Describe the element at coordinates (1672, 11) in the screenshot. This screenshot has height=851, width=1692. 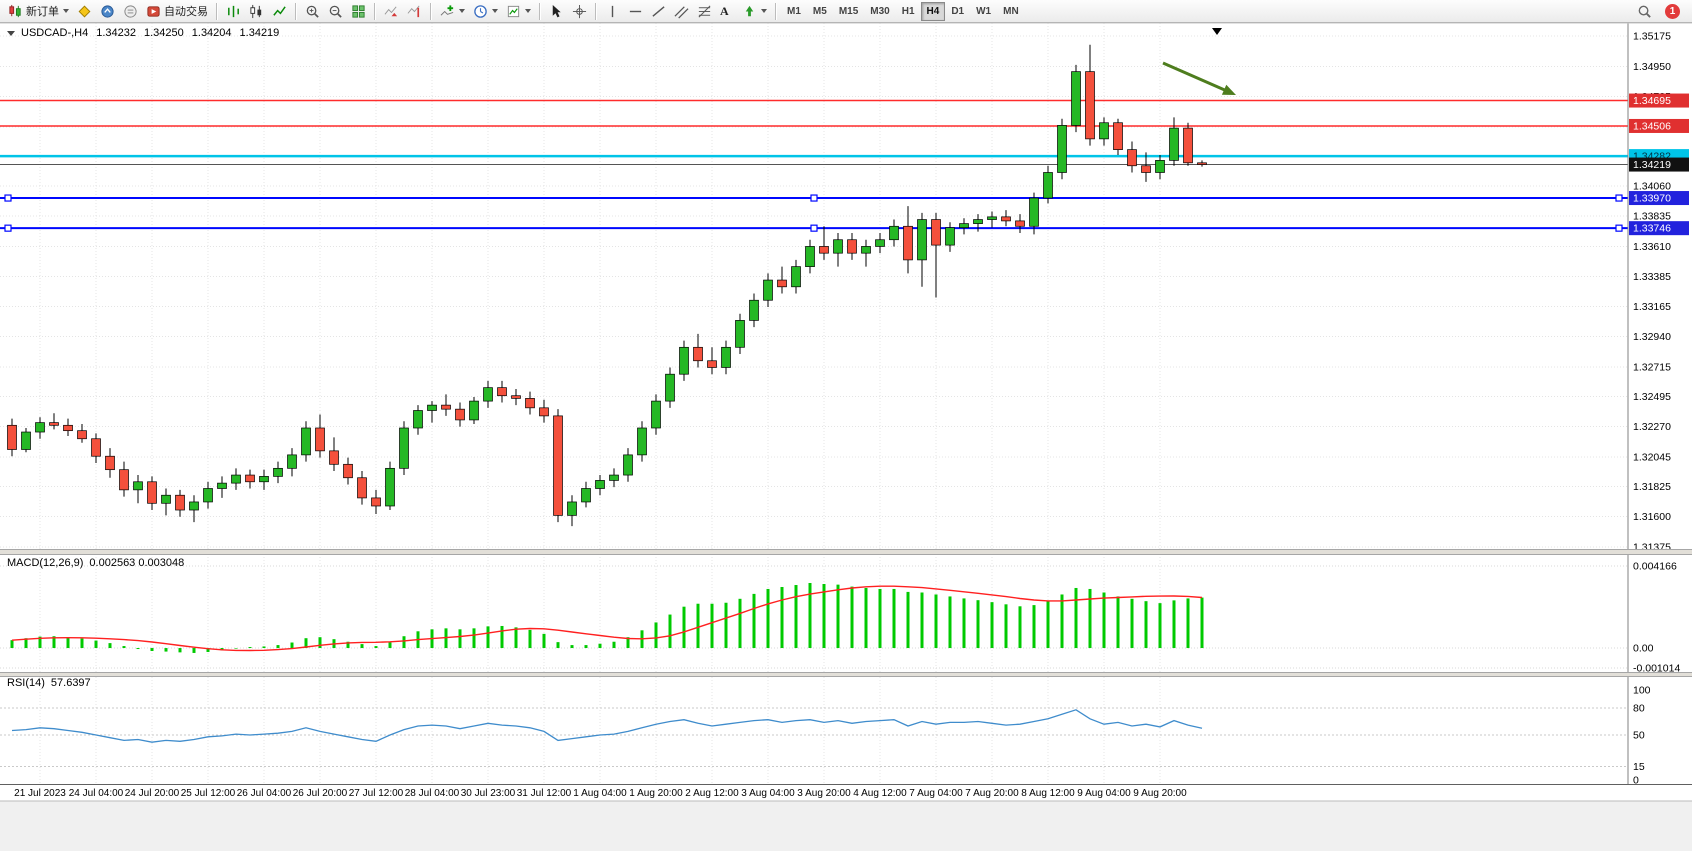
I see `notification-badge: 1` at that location.